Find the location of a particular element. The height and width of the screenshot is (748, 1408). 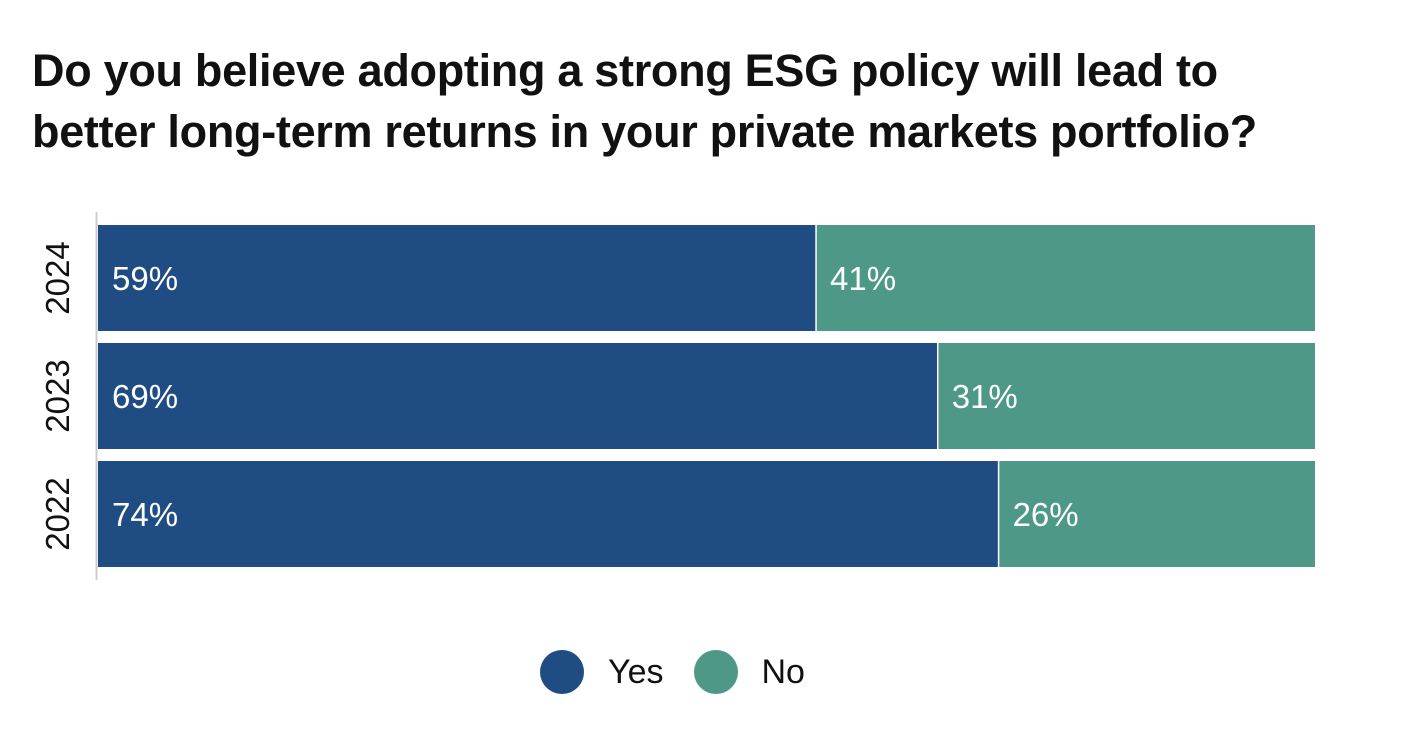

bar-yes-2022 is located at coordinates (548, 514).